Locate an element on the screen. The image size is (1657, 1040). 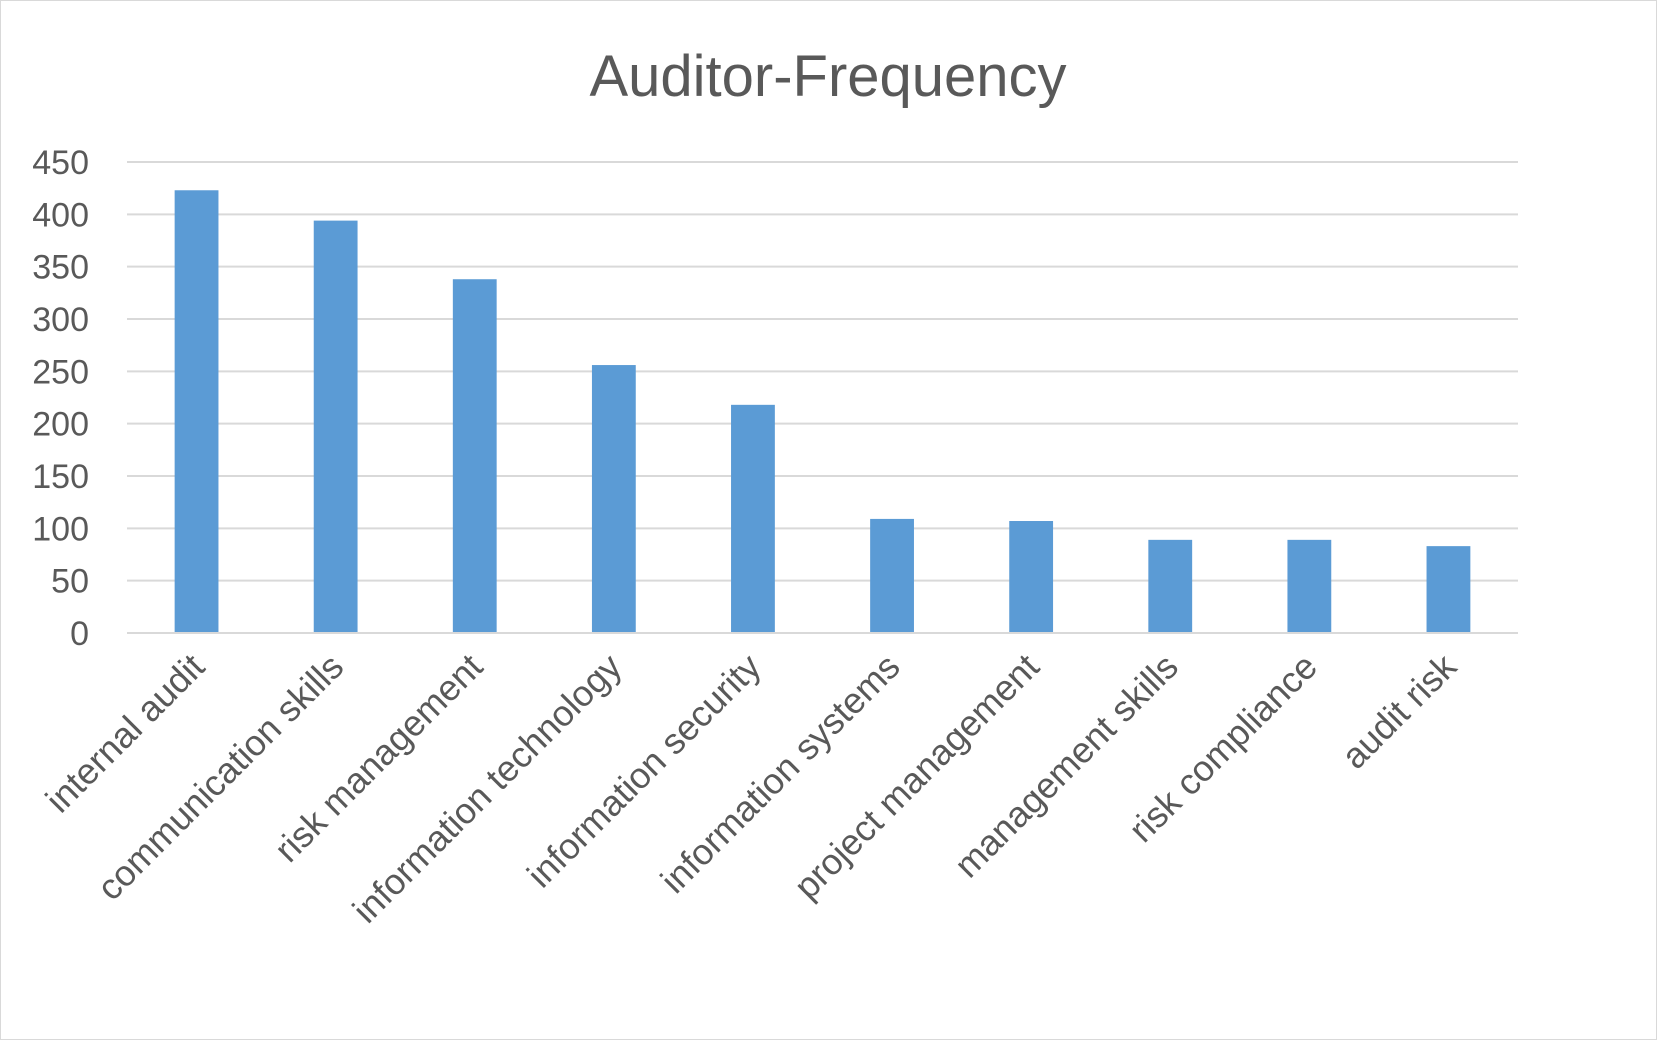
x-tick-label: audit risk is located at coordinates (1399, 711).